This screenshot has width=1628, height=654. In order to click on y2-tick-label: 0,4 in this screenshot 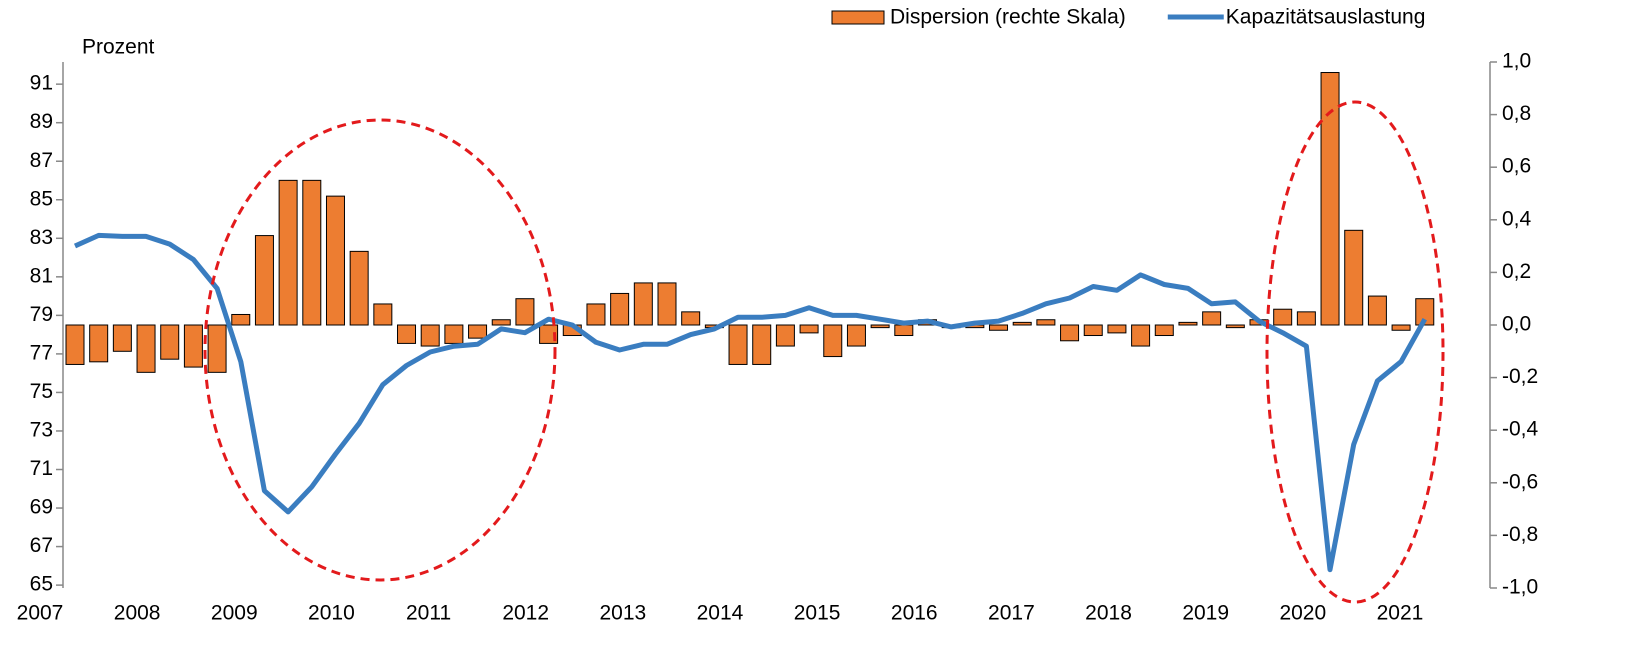, I will do `click(1517, 218)`.